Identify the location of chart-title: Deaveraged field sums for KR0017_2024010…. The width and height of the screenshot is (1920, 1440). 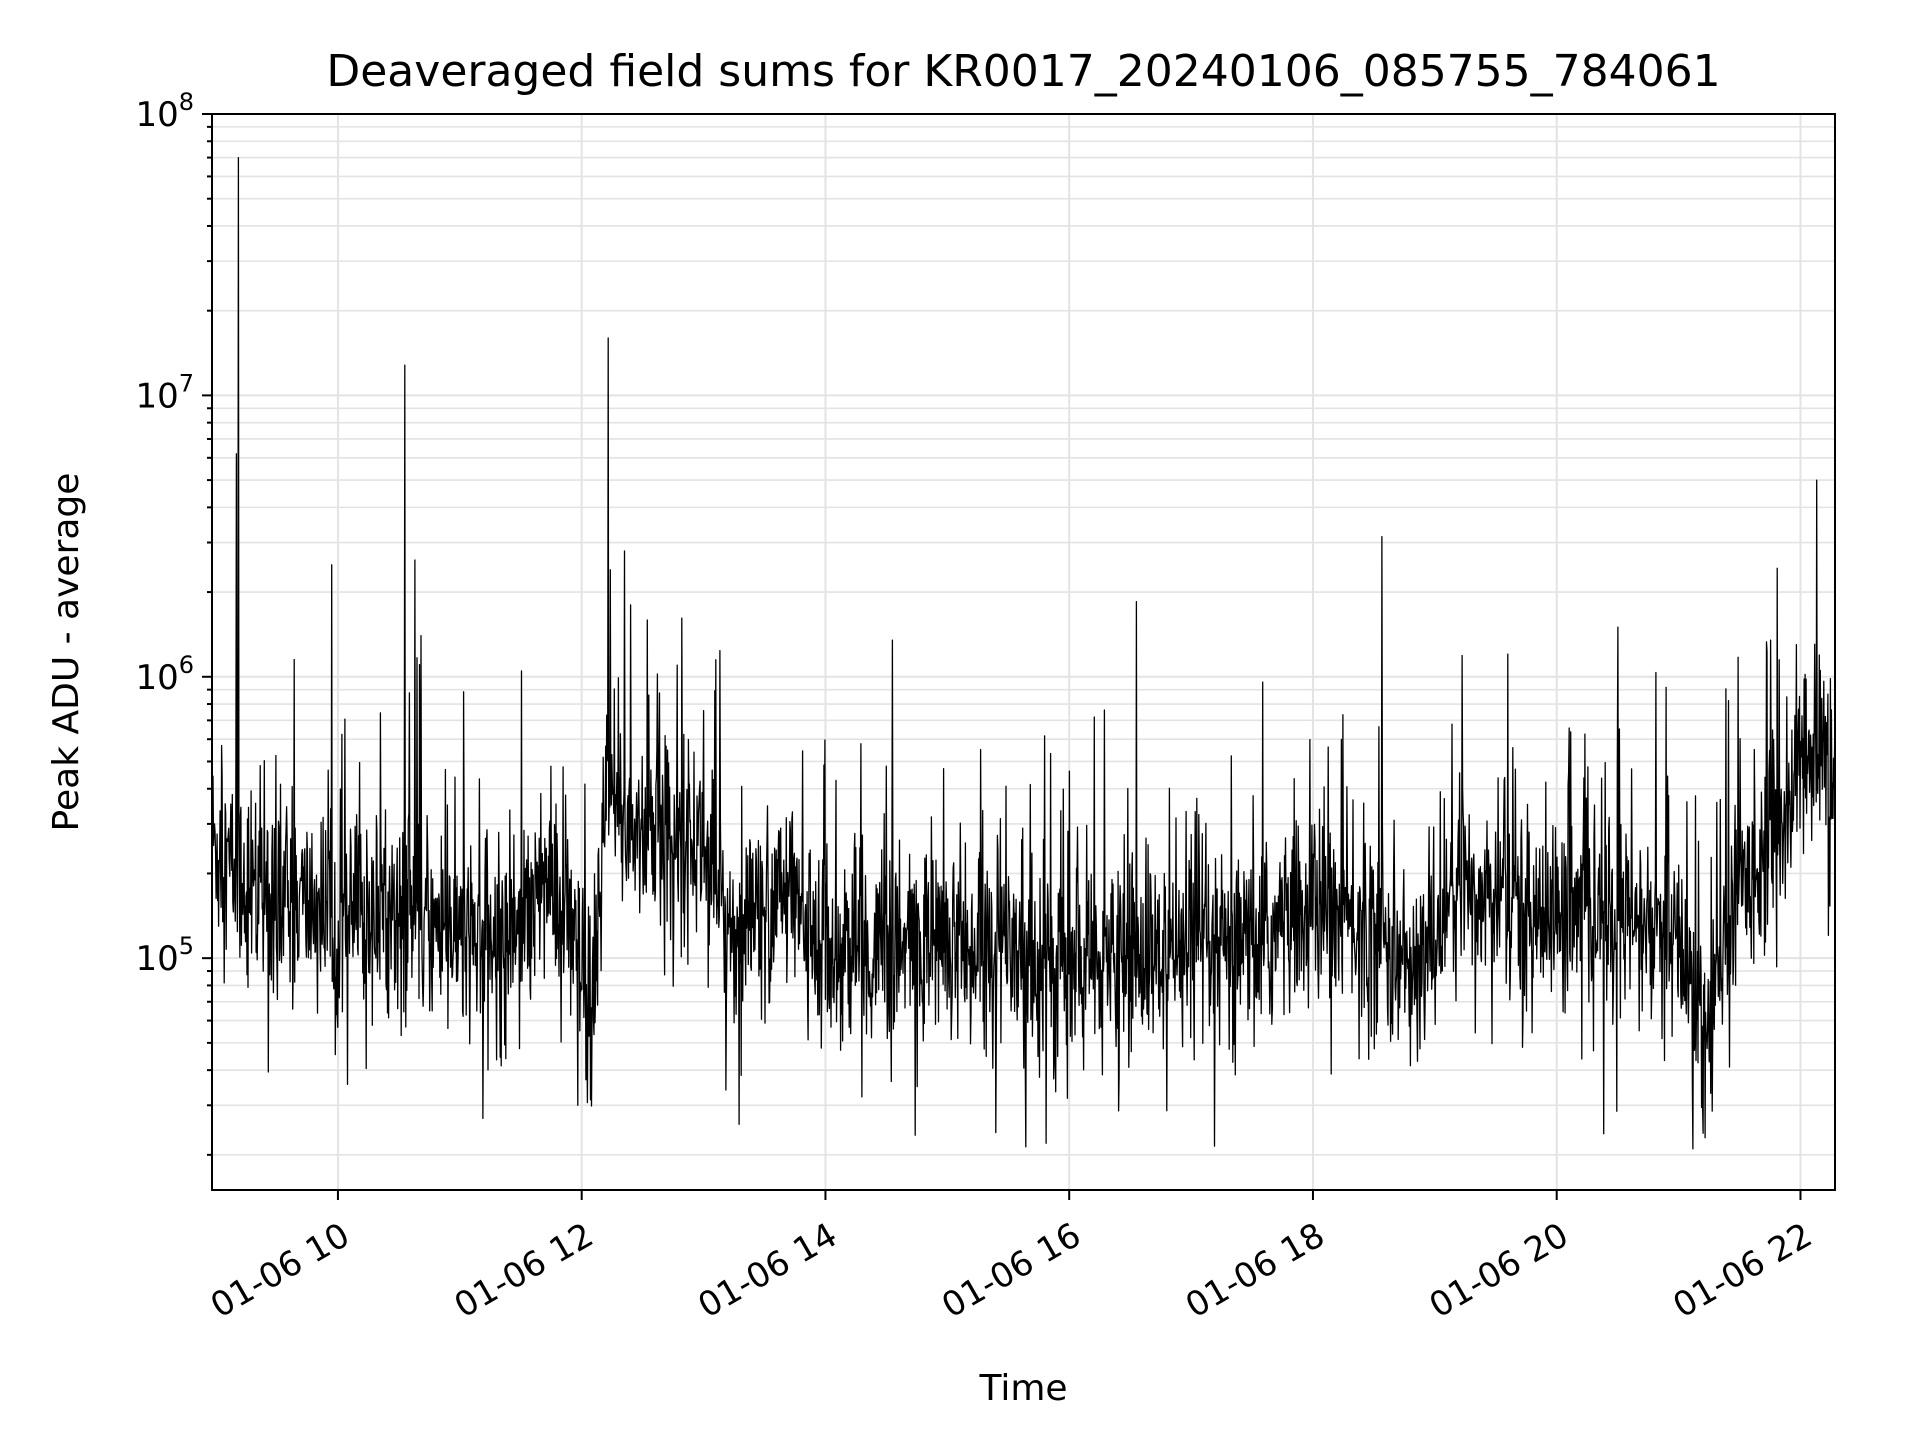
(1023, 71).